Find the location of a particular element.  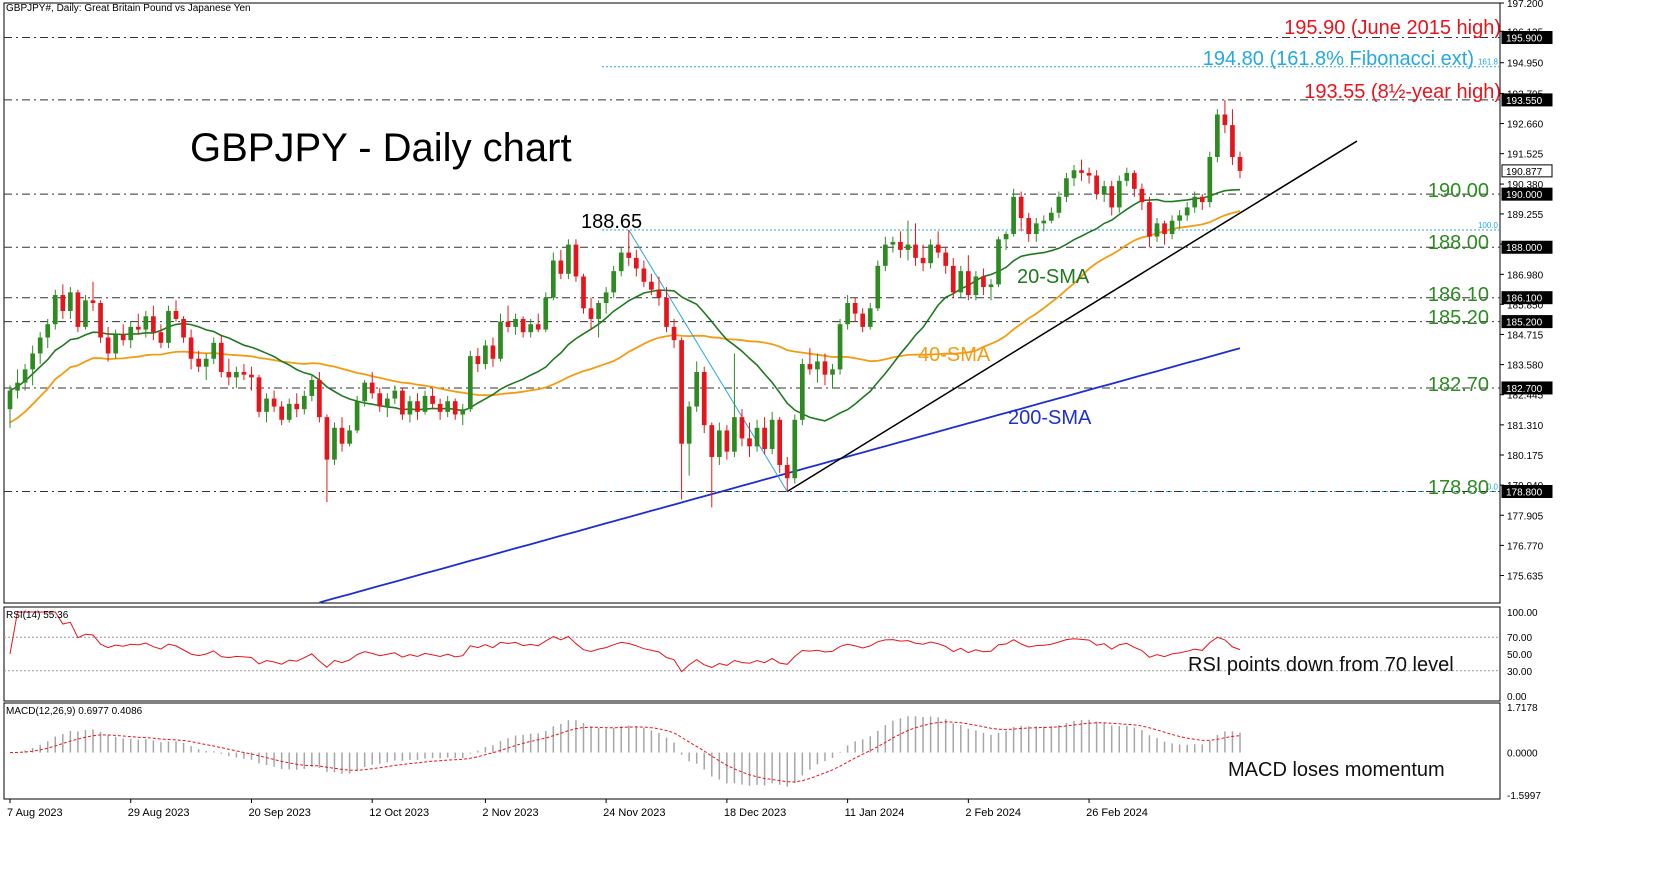

level-label-193-55: 193.55 (8½-year high) is located at coordinates (1402, 92).